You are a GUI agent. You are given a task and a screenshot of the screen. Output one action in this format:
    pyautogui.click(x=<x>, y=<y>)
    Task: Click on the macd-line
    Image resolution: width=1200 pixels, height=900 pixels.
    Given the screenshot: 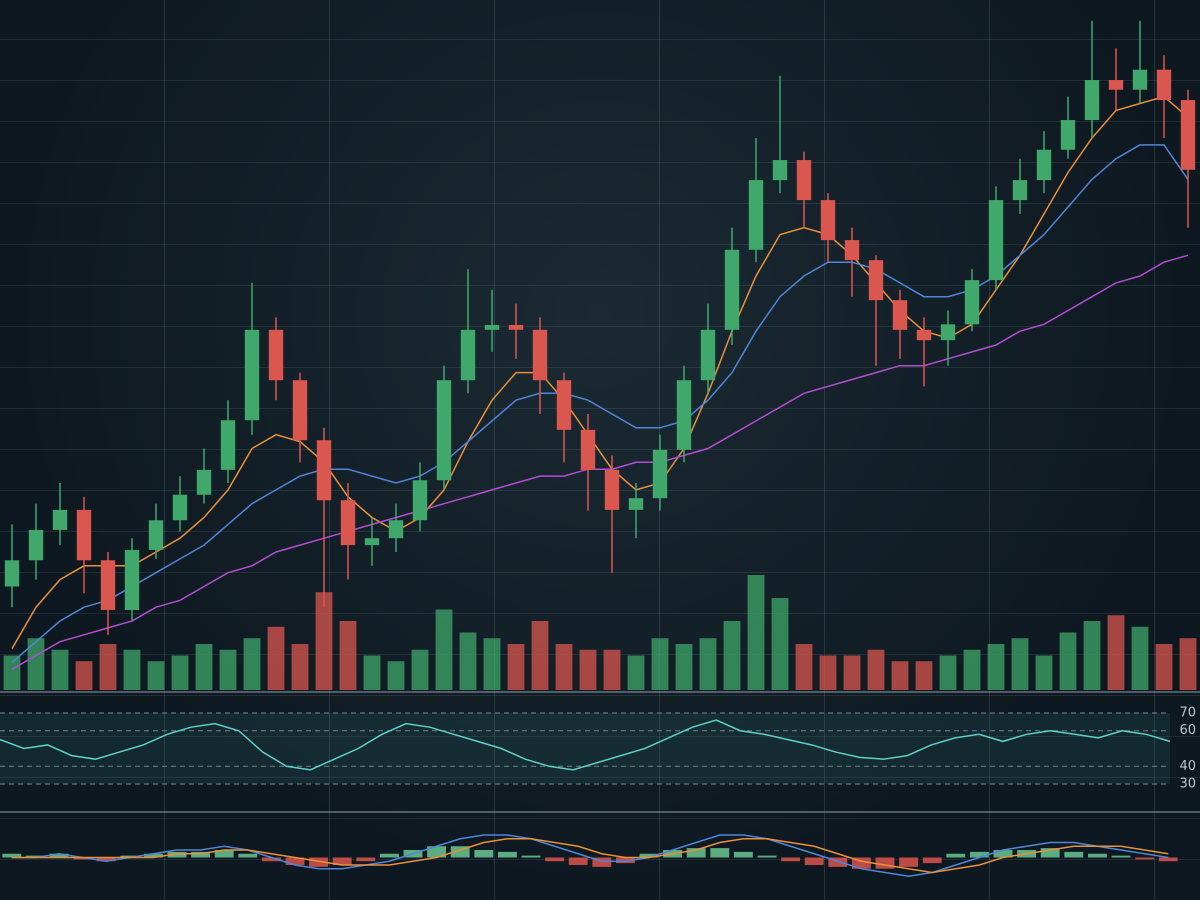 What is the action you would take?
    pyautogui.click(x=590, y=856)
    